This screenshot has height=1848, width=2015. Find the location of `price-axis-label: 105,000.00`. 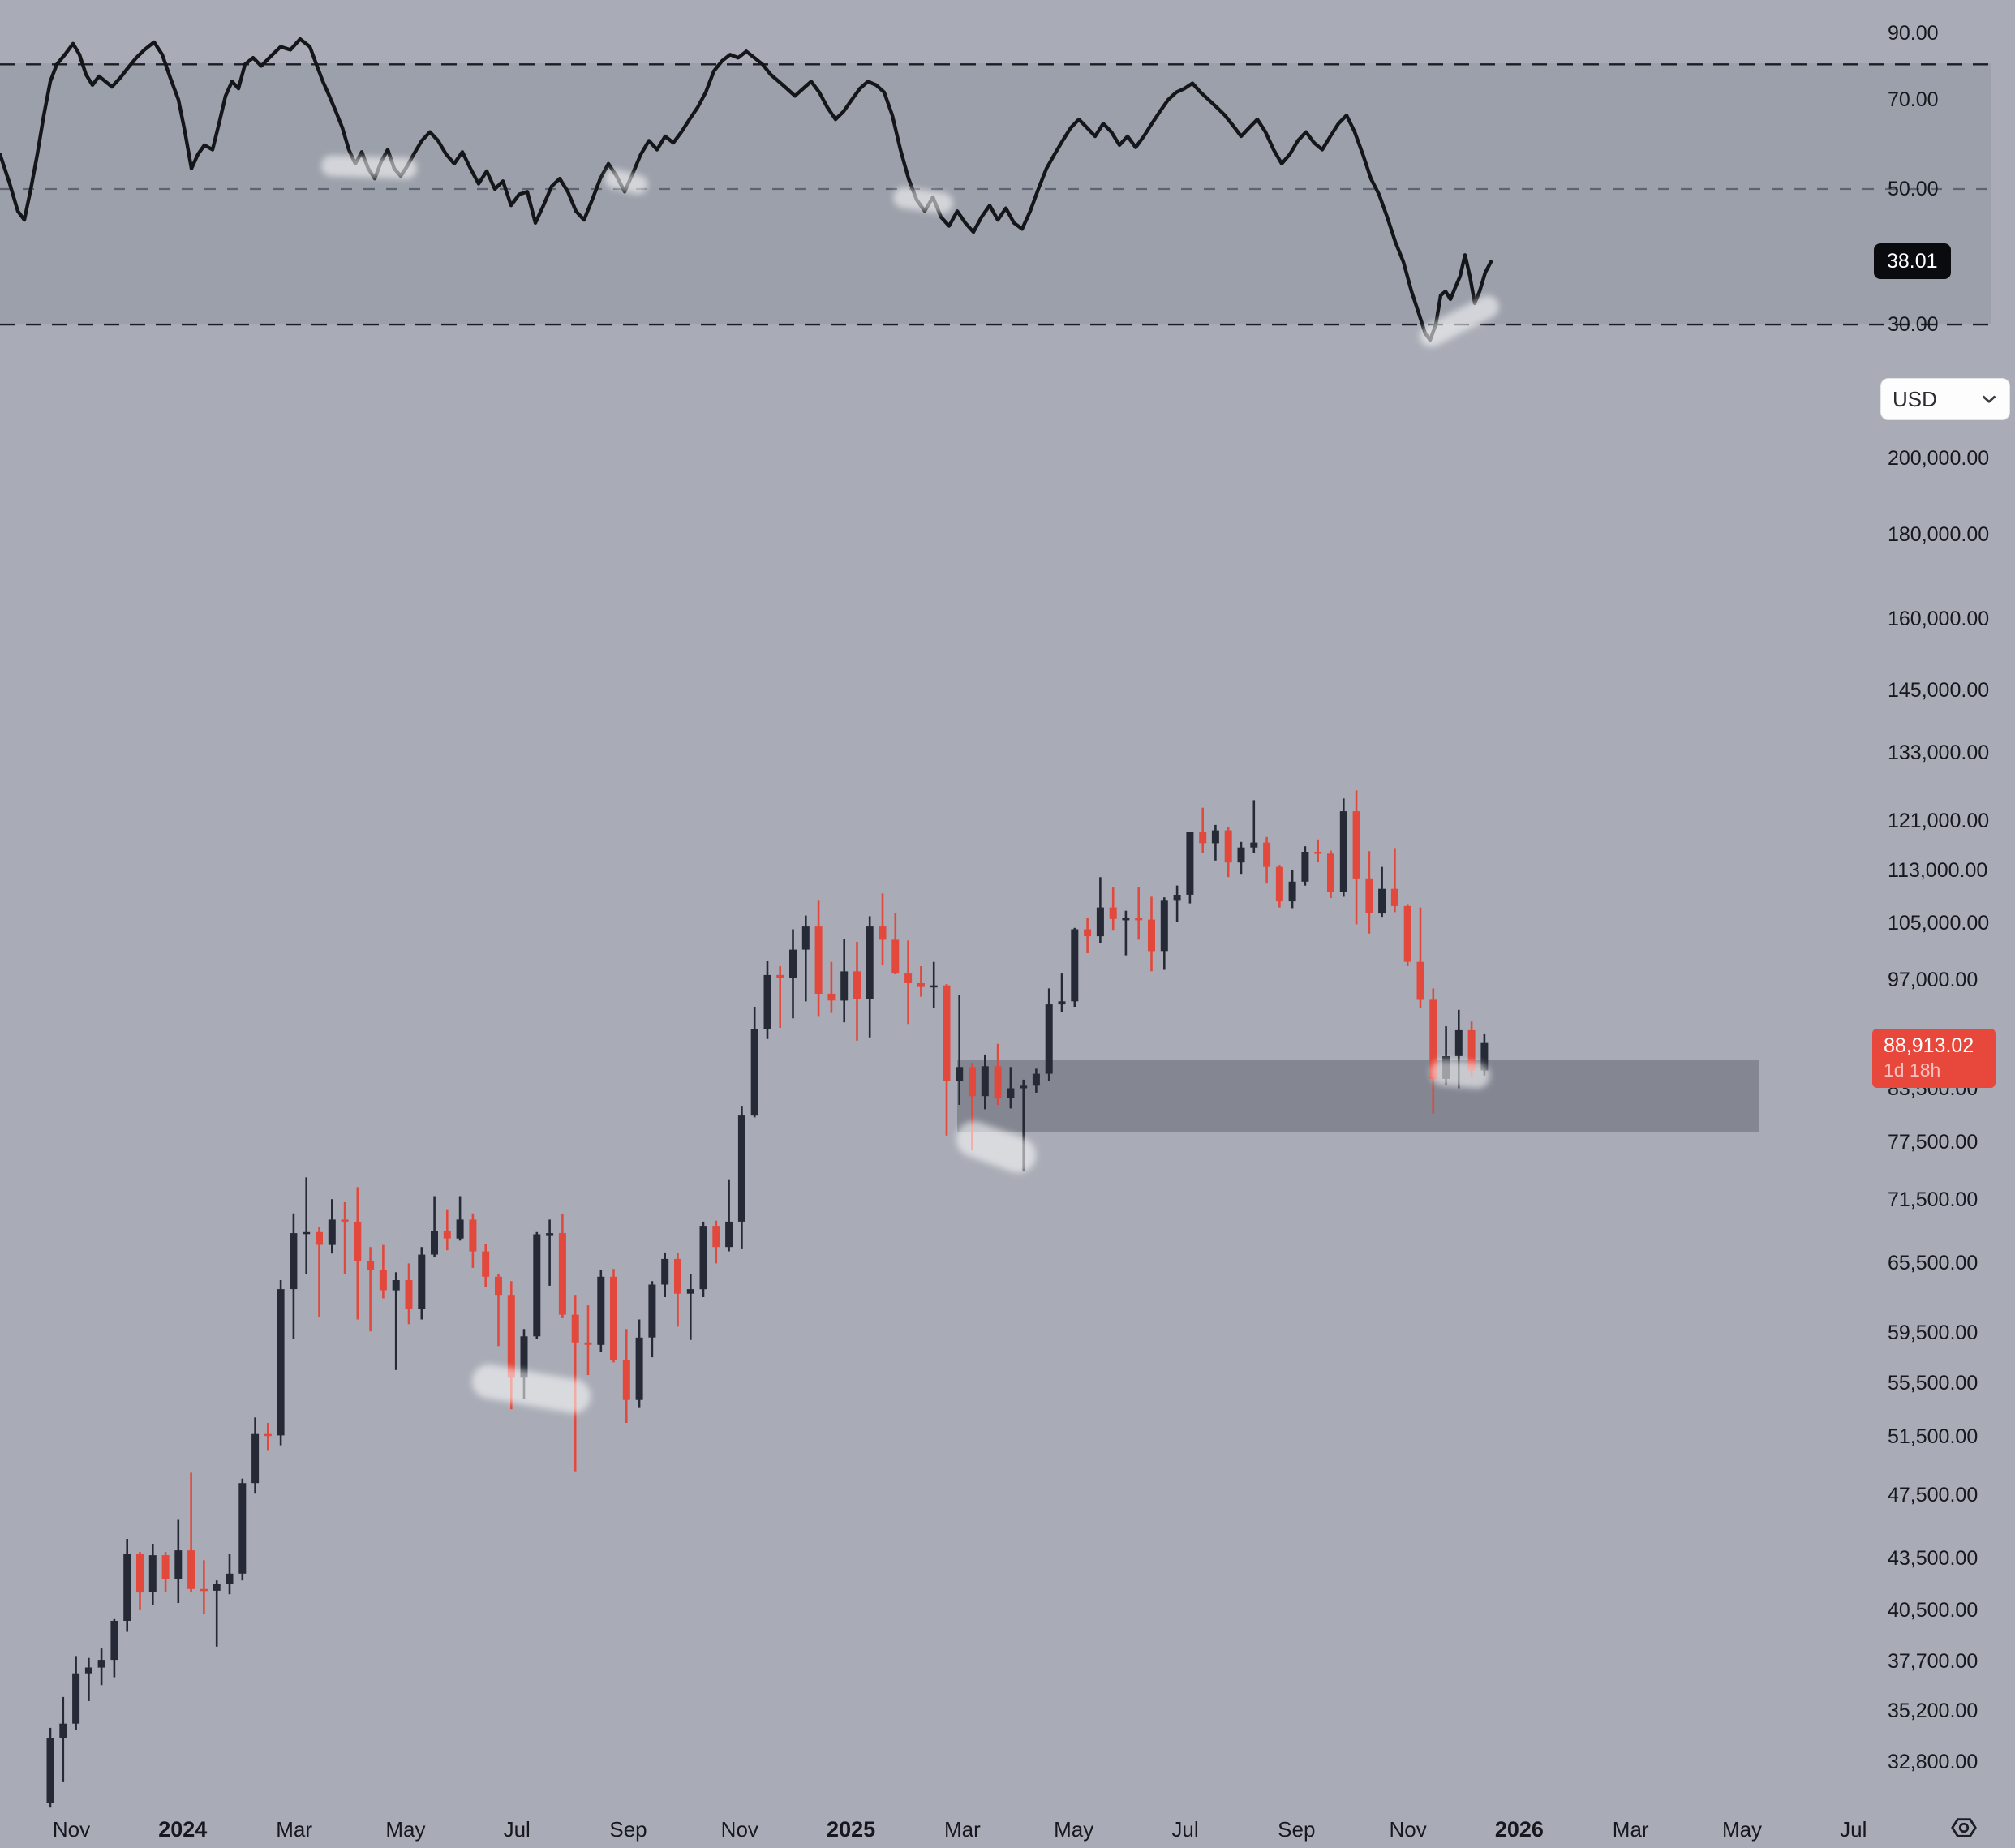

price-axis-label: 105,000.00 is located at coordinates (1939, 923).